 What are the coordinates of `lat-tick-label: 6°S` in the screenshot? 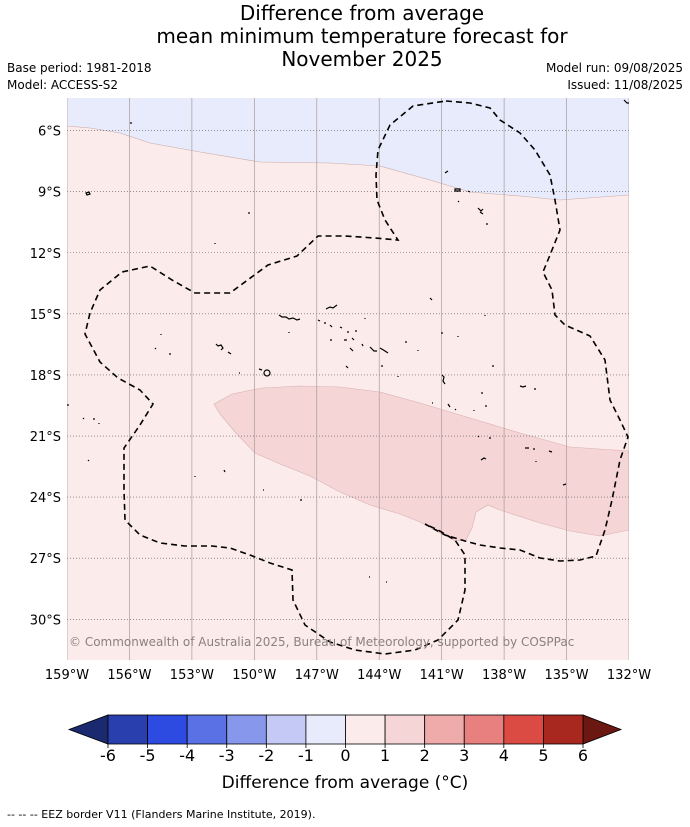 It's located at (49, 132).